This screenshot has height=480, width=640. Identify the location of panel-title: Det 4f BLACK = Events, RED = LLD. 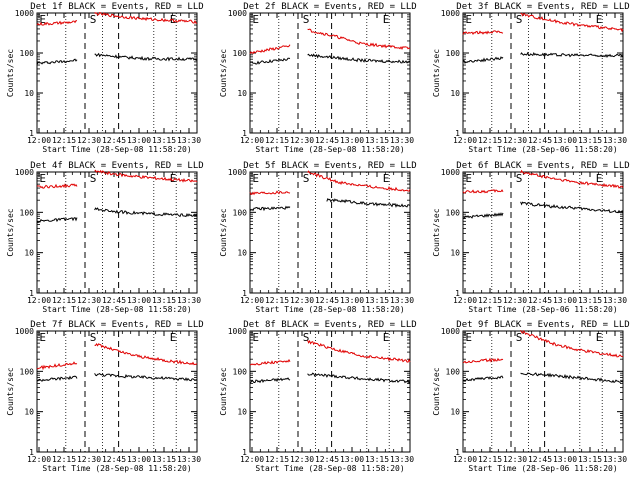
(116, 166).